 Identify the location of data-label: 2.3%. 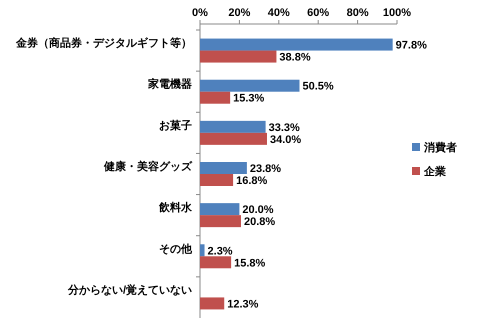
(220, 251).